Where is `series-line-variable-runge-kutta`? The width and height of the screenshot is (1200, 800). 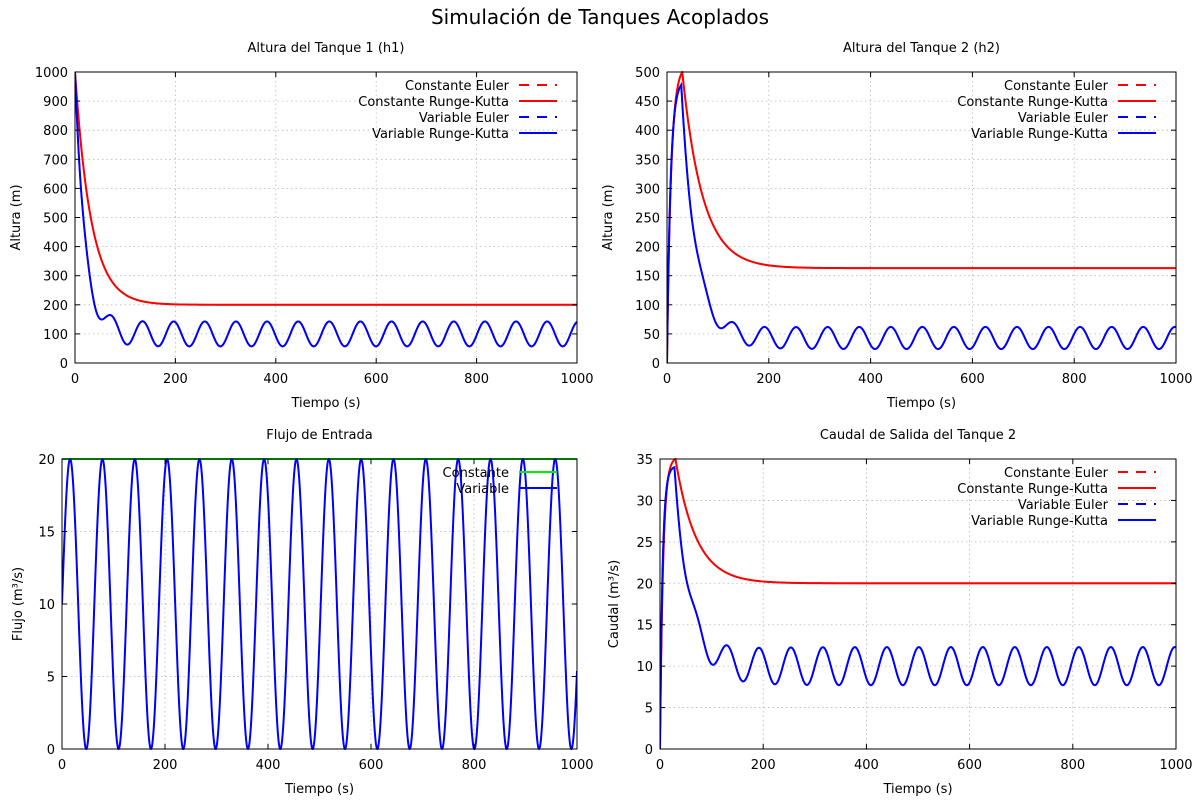
series-line-variable-runge-kutta is located at coordinates (326, 209).